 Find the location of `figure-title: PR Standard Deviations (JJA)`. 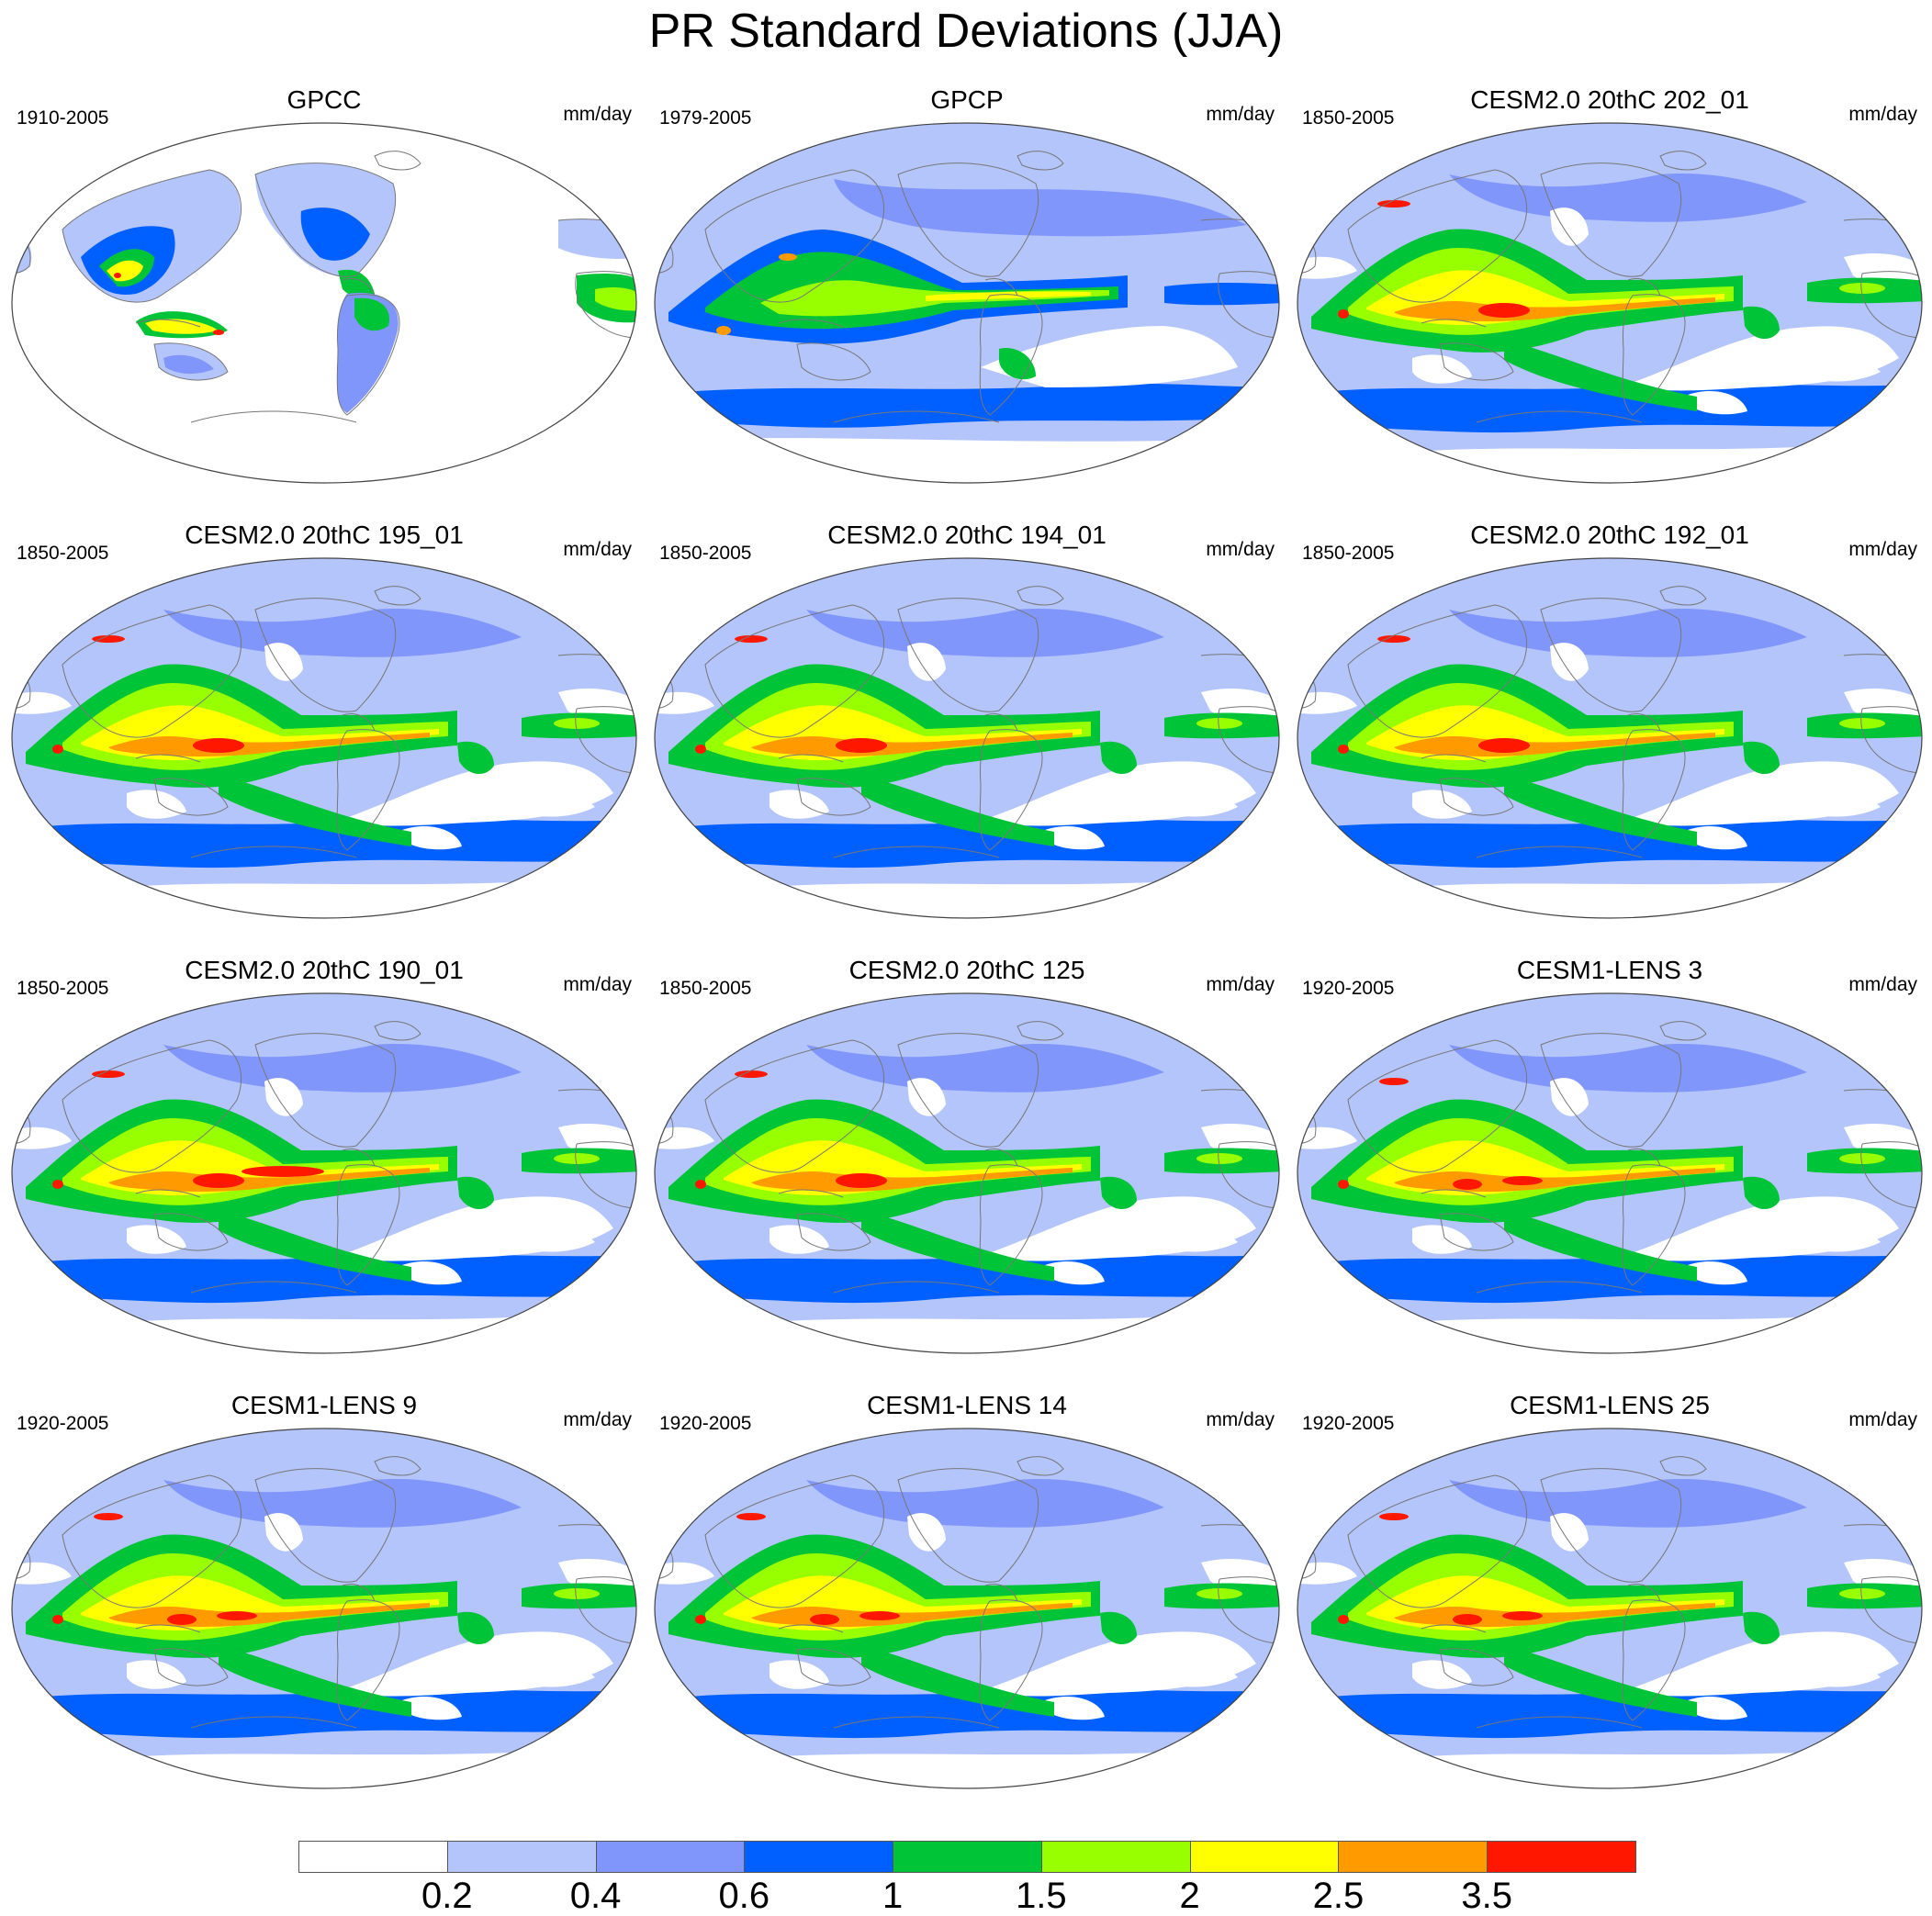

figure-title: PR Standard Deviations (JJA) is located at coordinates (966, 31).